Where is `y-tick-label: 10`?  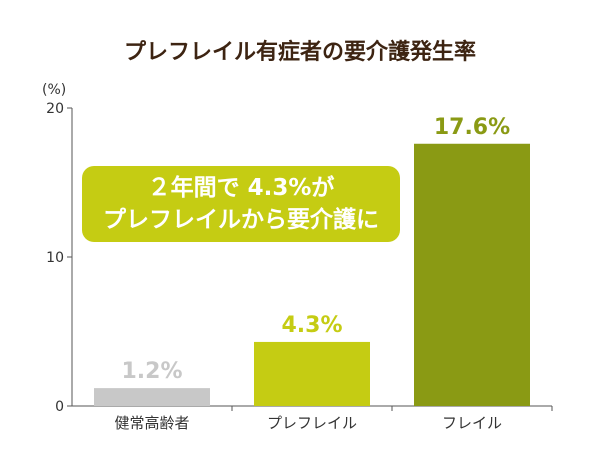
y-tick-label: 10 is located at coordinates (55, 258).